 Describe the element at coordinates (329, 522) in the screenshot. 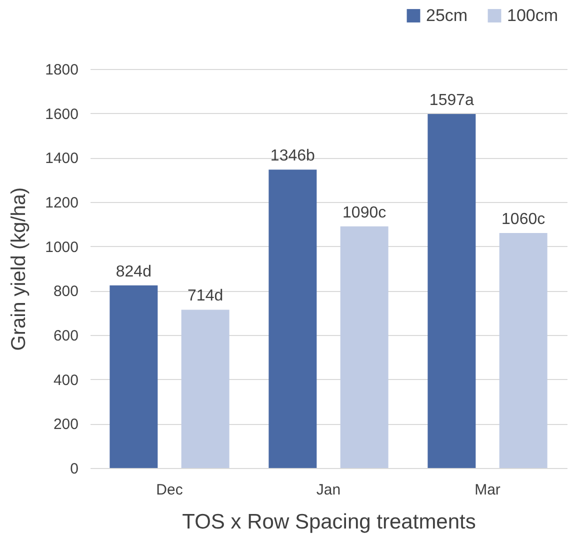

I see `x-axis-title: TOS x Row Spacing treatments` at that location.